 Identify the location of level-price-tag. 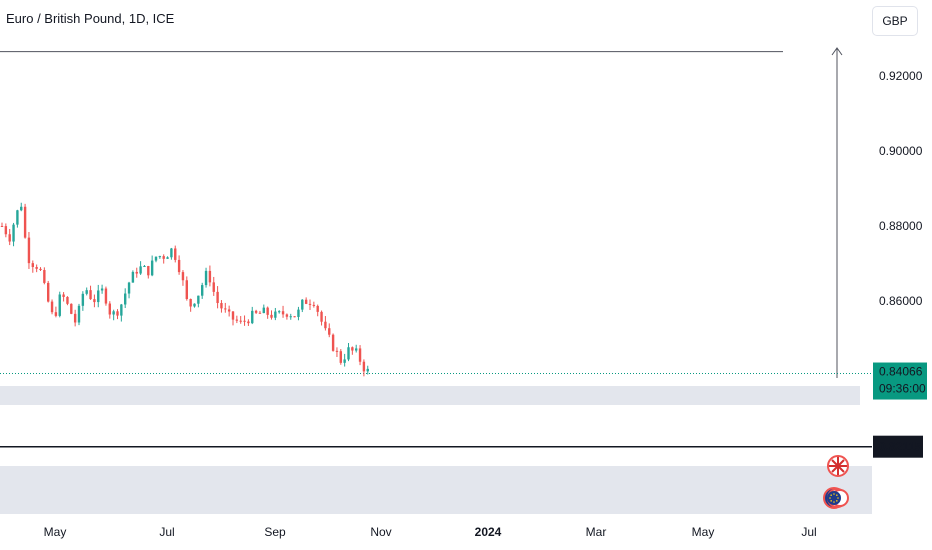
(898, 446).